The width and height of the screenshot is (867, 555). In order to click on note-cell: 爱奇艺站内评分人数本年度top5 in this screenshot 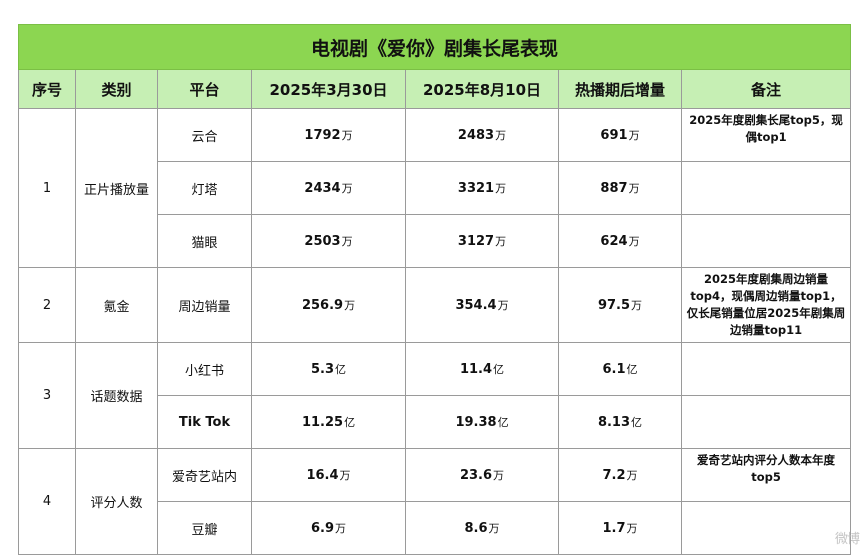, I will do `click(766, 475)`.